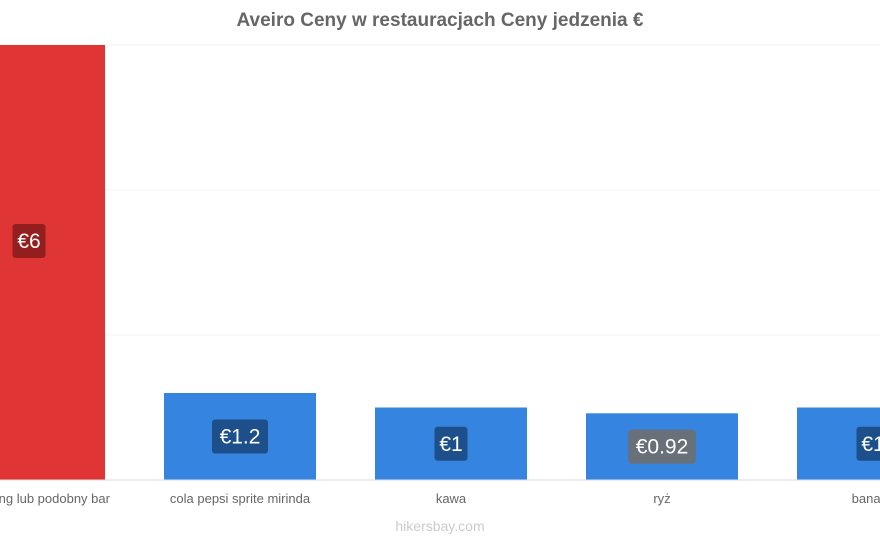  I want to click on watermark: hikersbay.com, so click(440, 526).